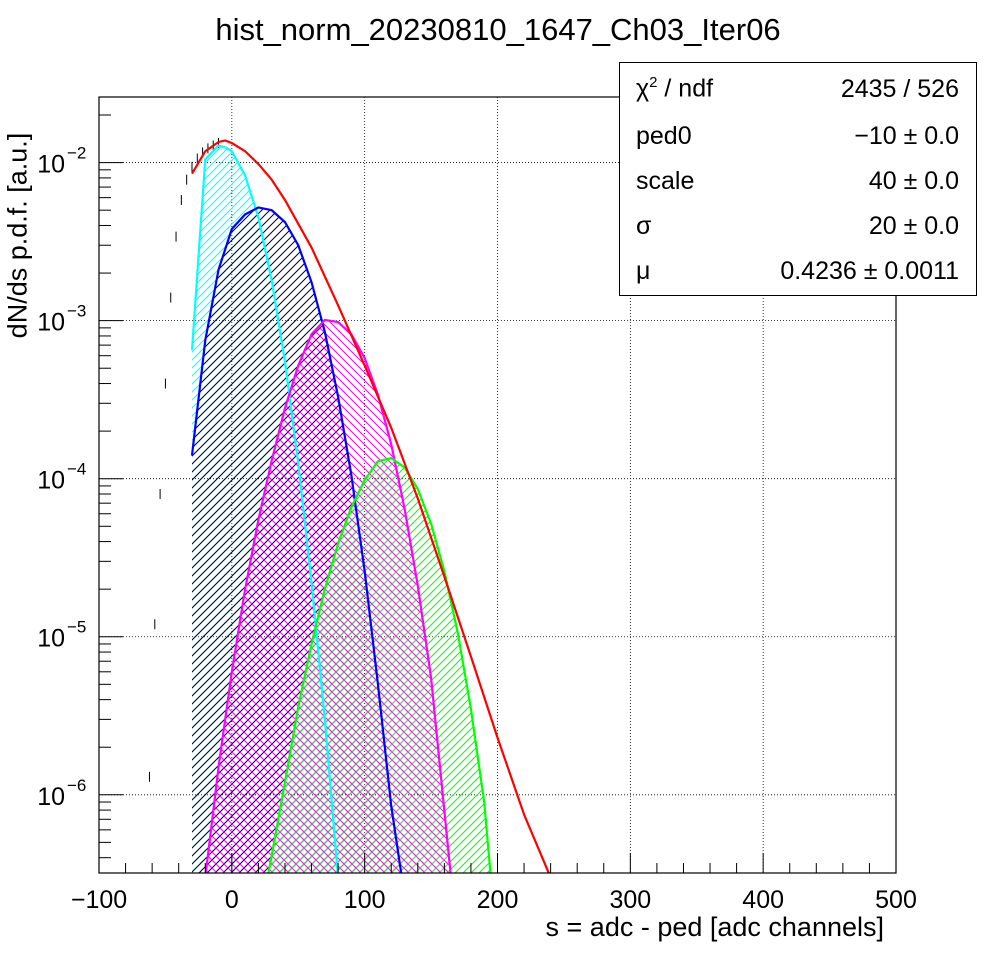  I want to click on stats-label: scale, so click(665, 180).